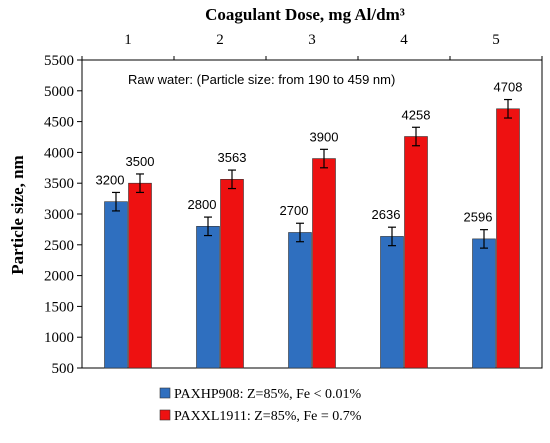 This screenshot has width=550, height=443. I want to click on data-label-series-1: 2596, so click(478, 217).